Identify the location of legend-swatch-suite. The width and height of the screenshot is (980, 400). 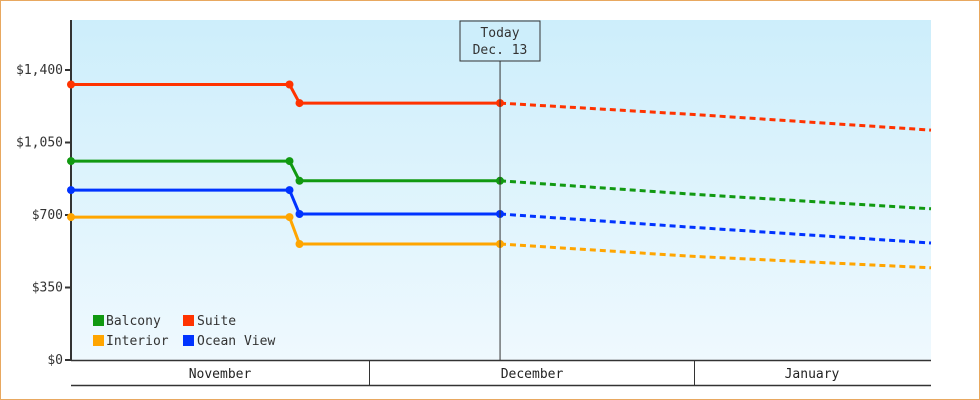
(188, 320).